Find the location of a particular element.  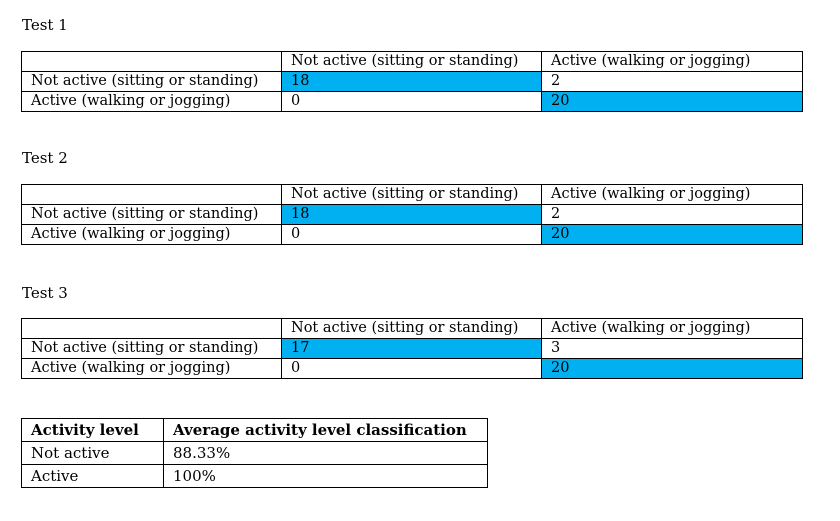

test-3-title: Test 3 is located at coordinates (45, 293).